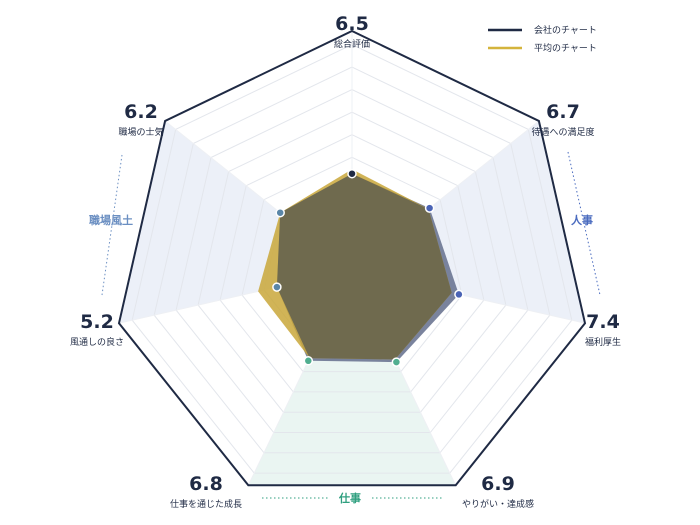 The width and height of the screenshot is (700, 525). What do you see at coordinates (565, 30) in the screenshot?
I see `legend-company-label: 会社のチャート` at bounding box center [565, 30].